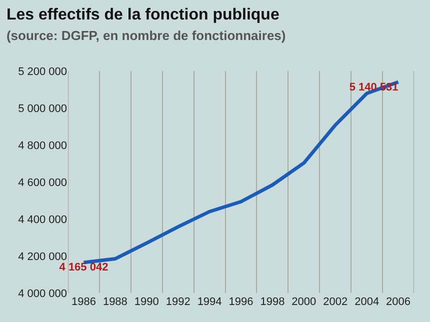 This screenshot has height=322, width=430. I want to click on data-label: 4 165 042, so click(83, 268).